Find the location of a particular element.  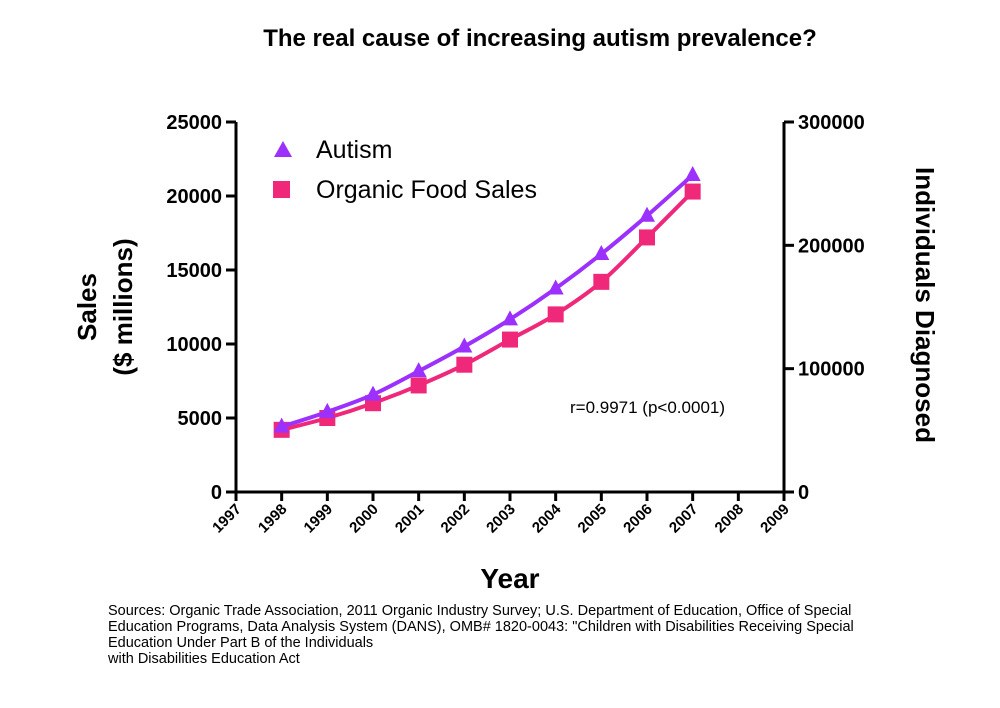

legend: Autism Organic Food Sales is located at coordinates (405, 170).